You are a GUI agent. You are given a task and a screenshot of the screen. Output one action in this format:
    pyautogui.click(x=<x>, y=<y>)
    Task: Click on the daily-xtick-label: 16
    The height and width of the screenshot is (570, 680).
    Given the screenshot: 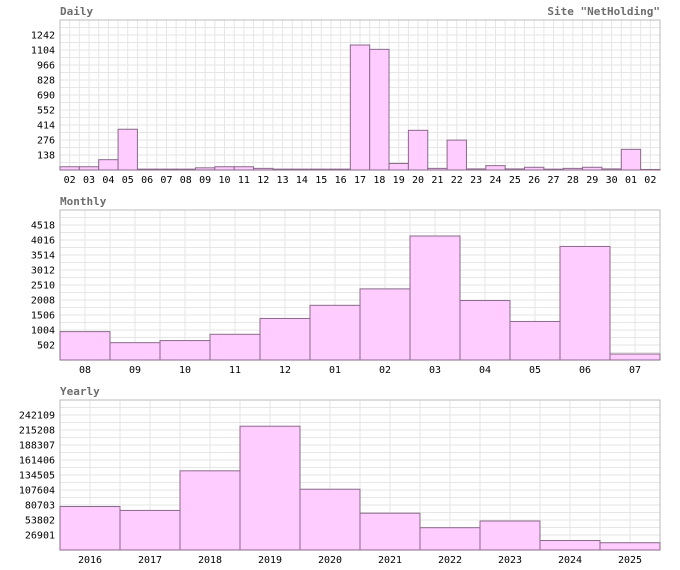 What is the action you would take?
    pyautogui.click(x=341, y=180)
    